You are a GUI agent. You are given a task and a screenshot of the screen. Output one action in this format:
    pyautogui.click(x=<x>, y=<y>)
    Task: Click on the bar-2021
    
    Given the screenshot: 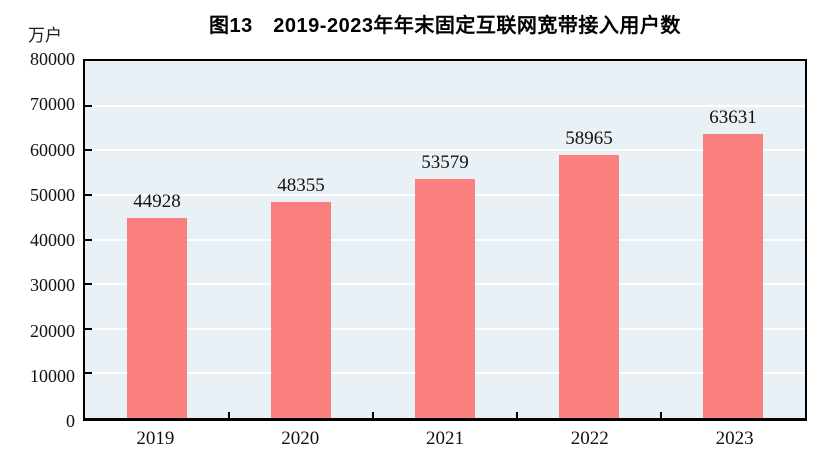 What is the action you would take?
    pyautogui.click(x=445, y=298)
    